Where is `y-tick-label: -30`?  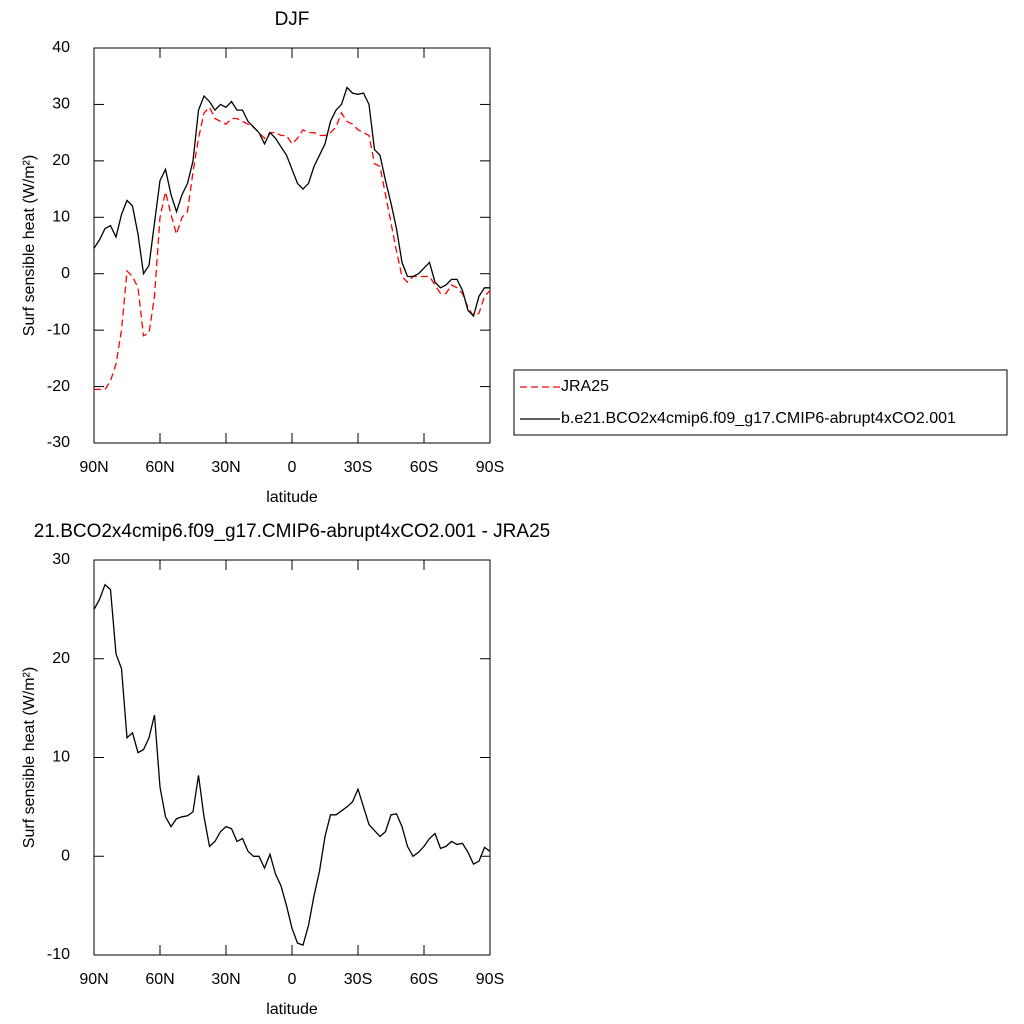 y-tick-label: -30 is located at coordinates (58, 442).